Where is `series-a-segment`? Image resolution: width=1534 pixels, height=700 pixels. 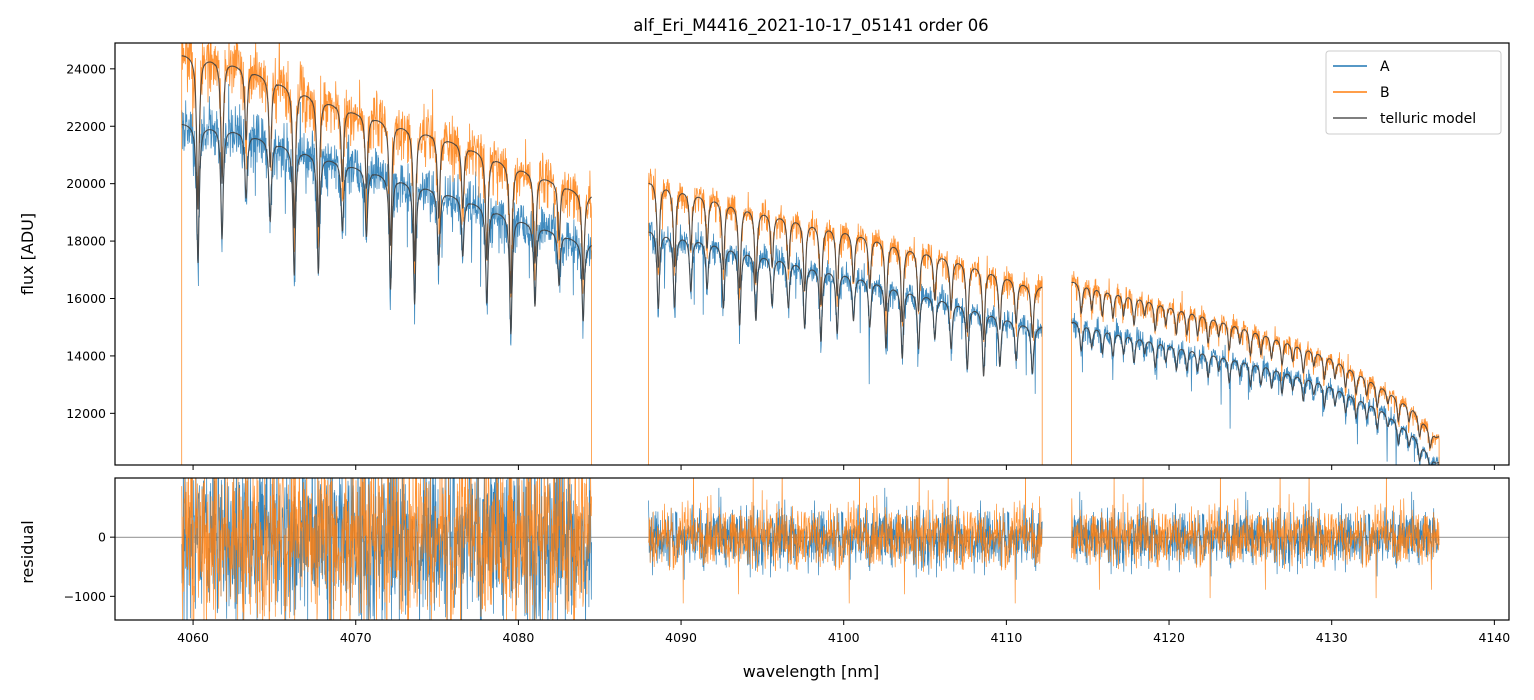 series-a-segment is located at coordinates (386, 214).